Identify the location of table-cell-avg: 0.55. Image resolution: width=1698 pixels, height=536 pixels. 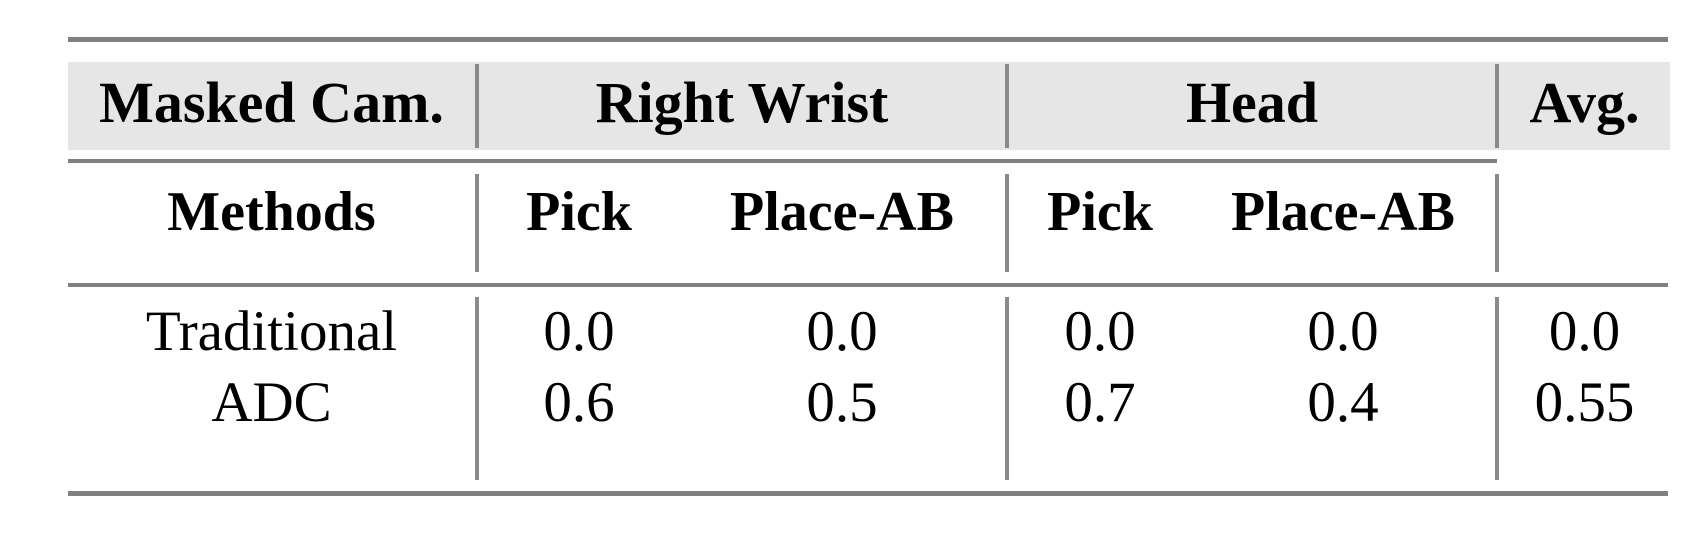
(1584, 402).